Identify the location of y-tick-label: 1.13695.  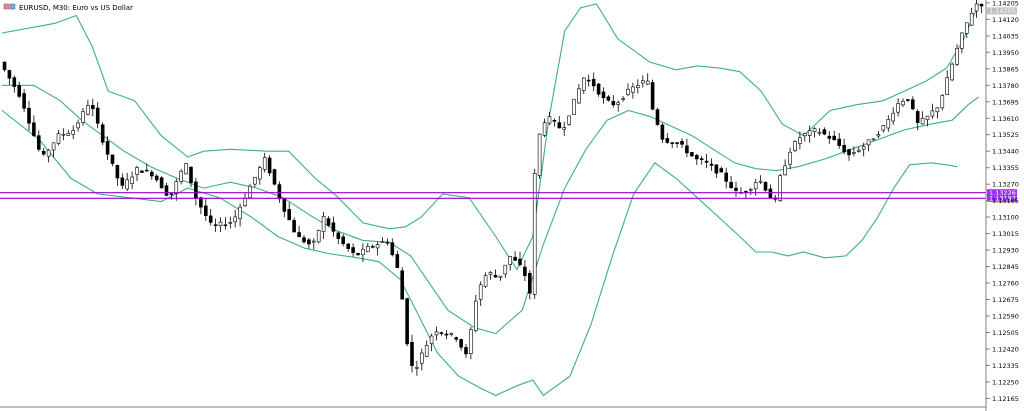
(1005, 102).